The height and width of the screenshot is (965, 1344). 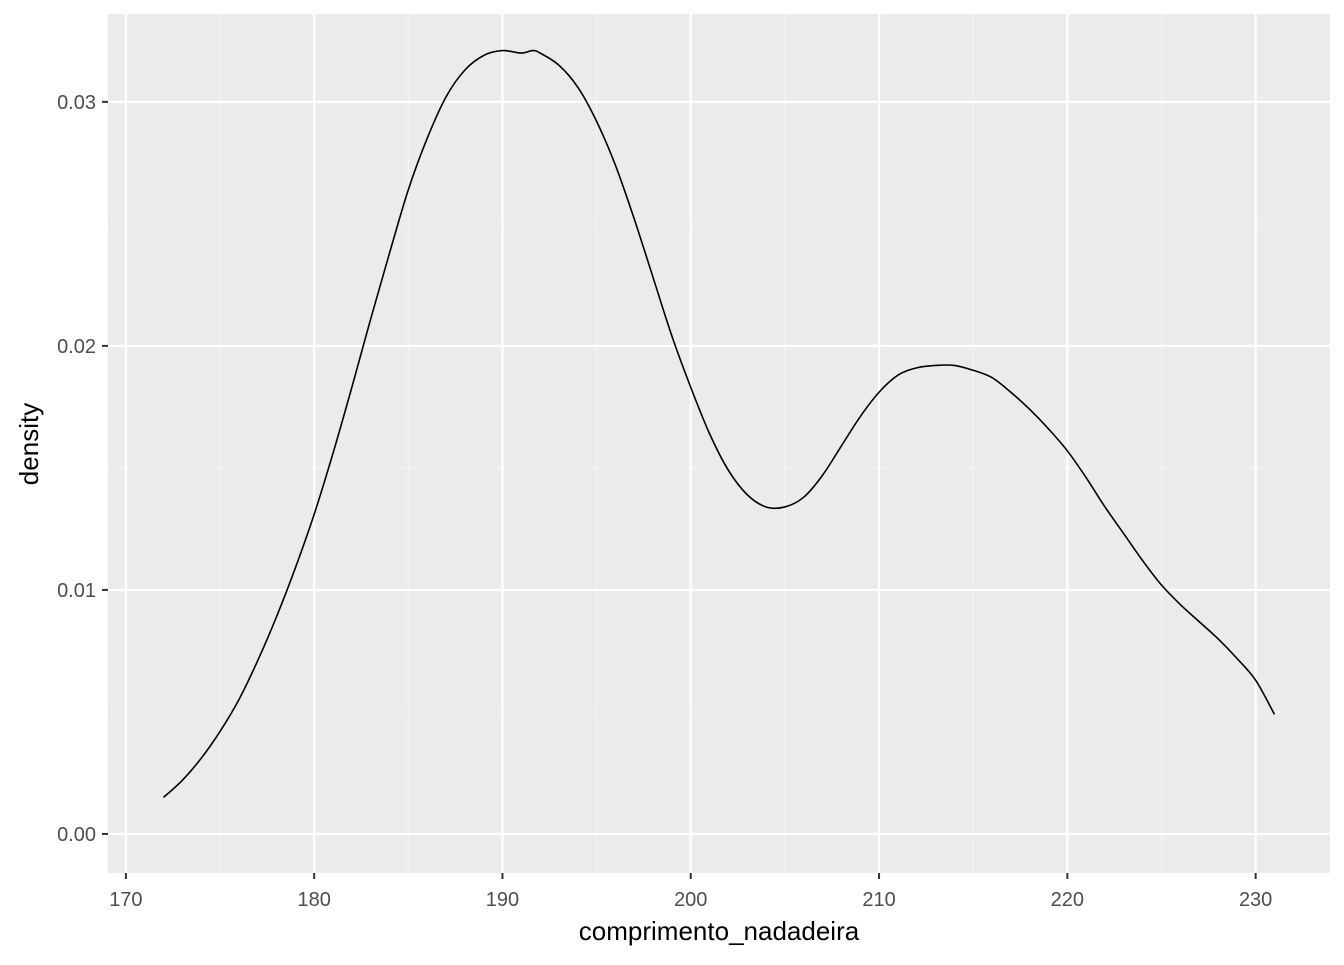 What do you see at coordinates (1067, 900) in the screenshot?
I see `x-tick-label: 220` at bounding box center [1067, 900].